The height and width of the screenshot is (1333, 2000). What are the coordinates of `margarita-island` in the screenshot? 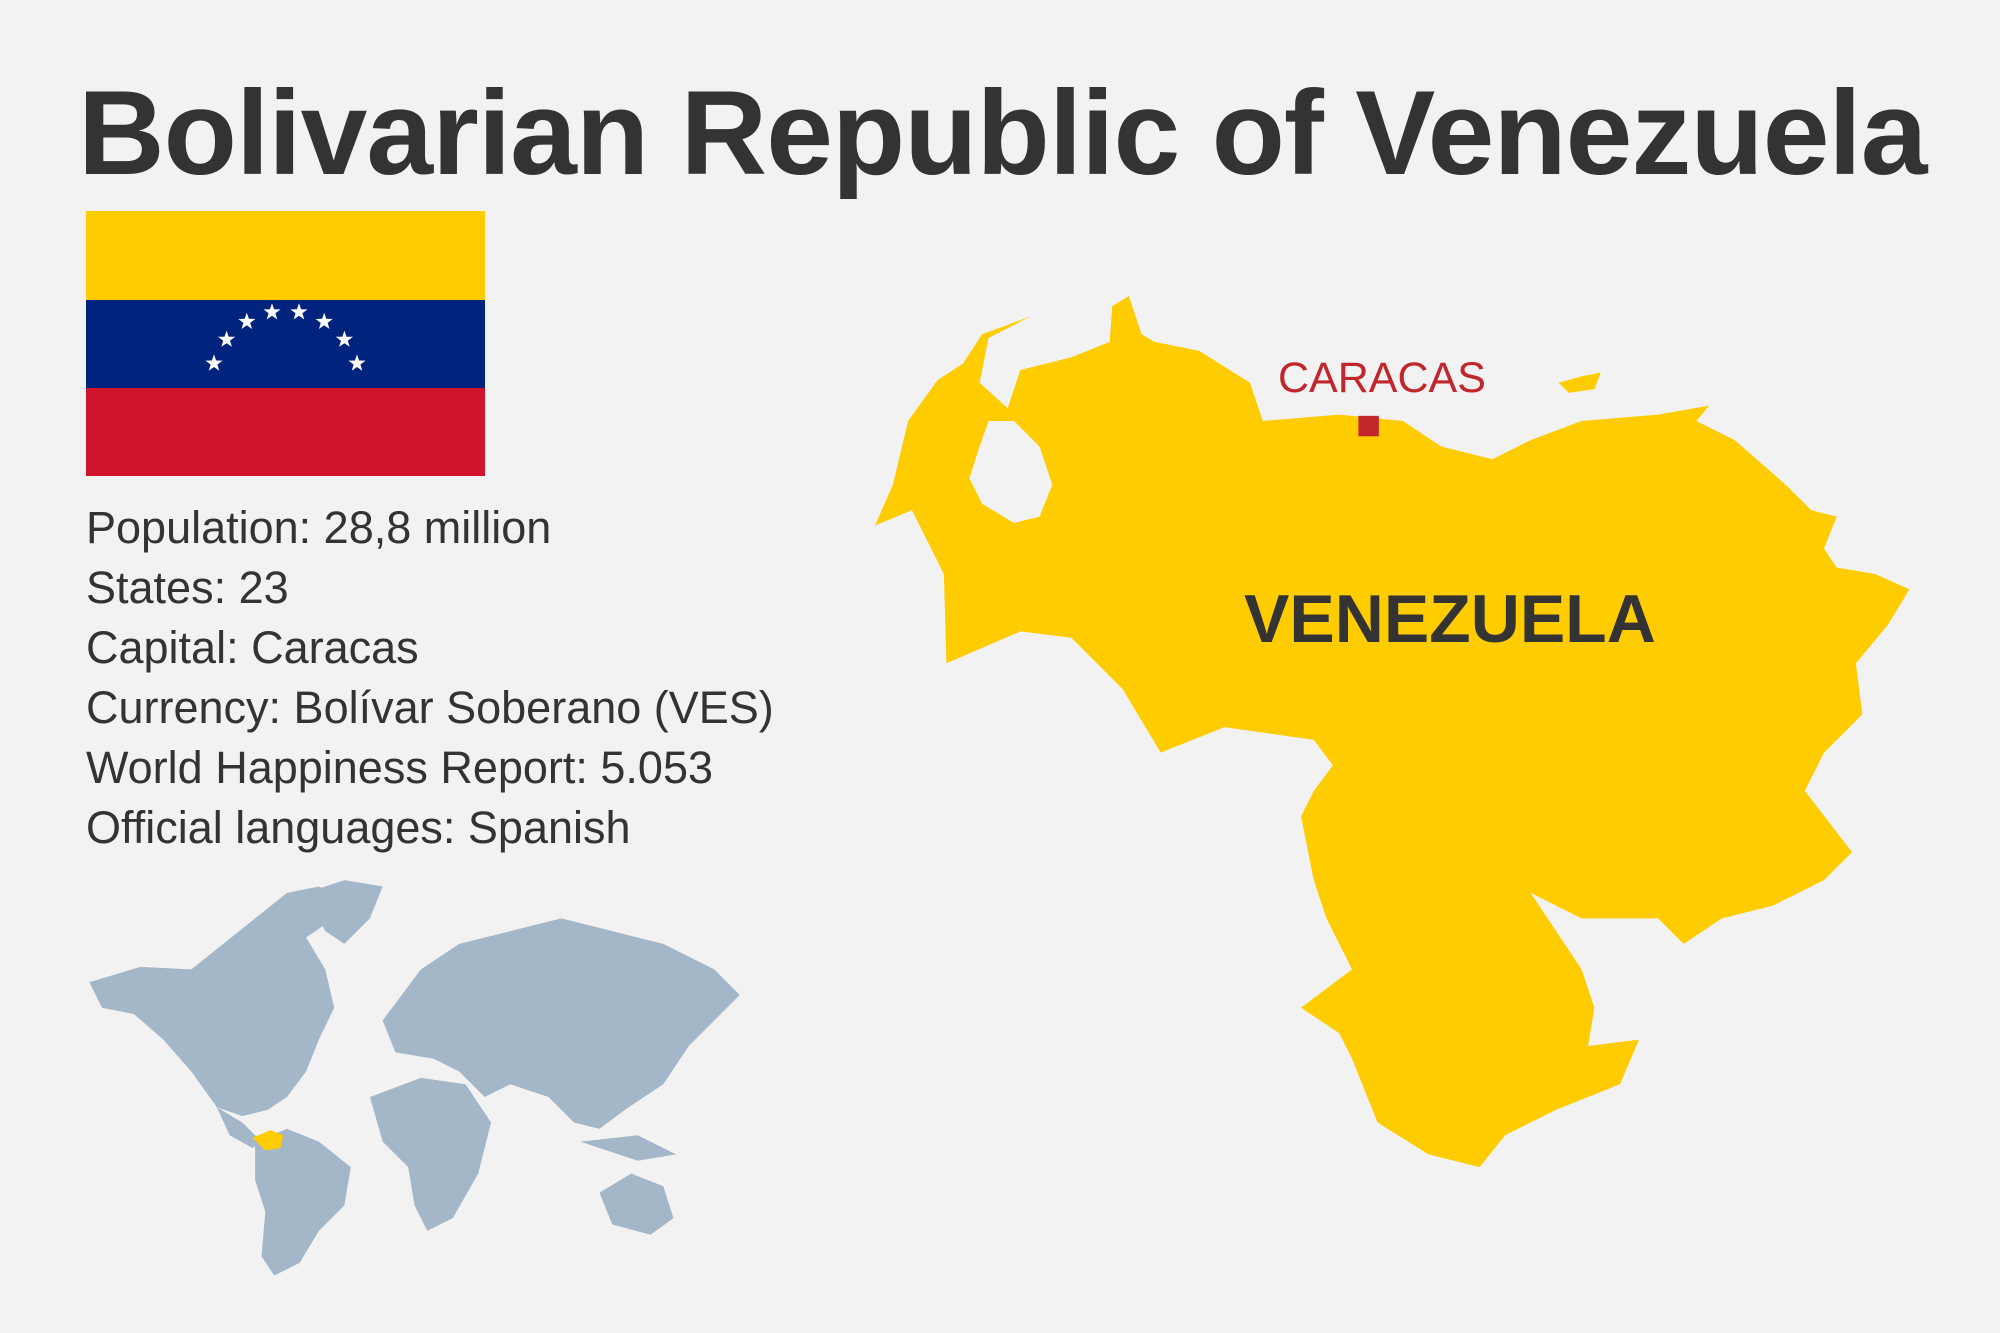 It's located at (1579, 382).